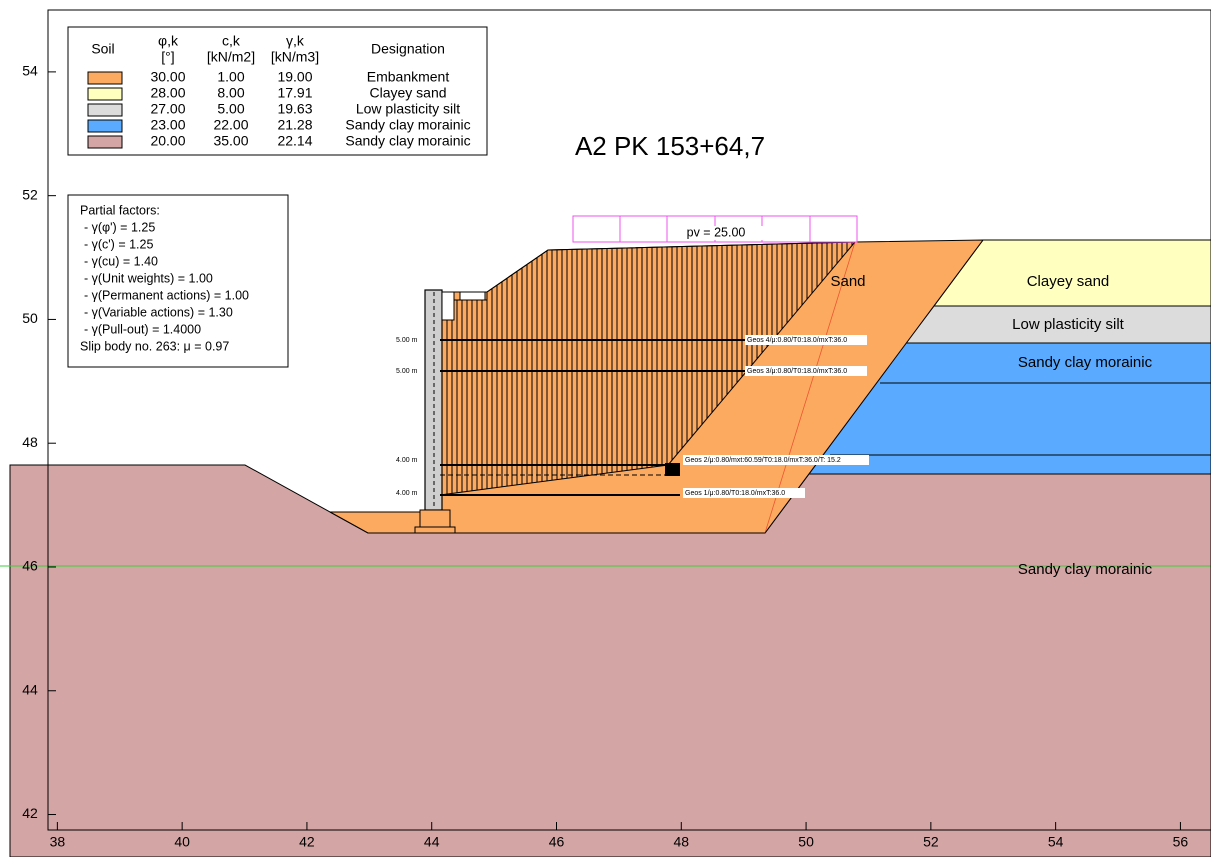 The height and width of the screenshot is (857, 1211). I want to click on x-tick-label: 56, so click(1181, 842).